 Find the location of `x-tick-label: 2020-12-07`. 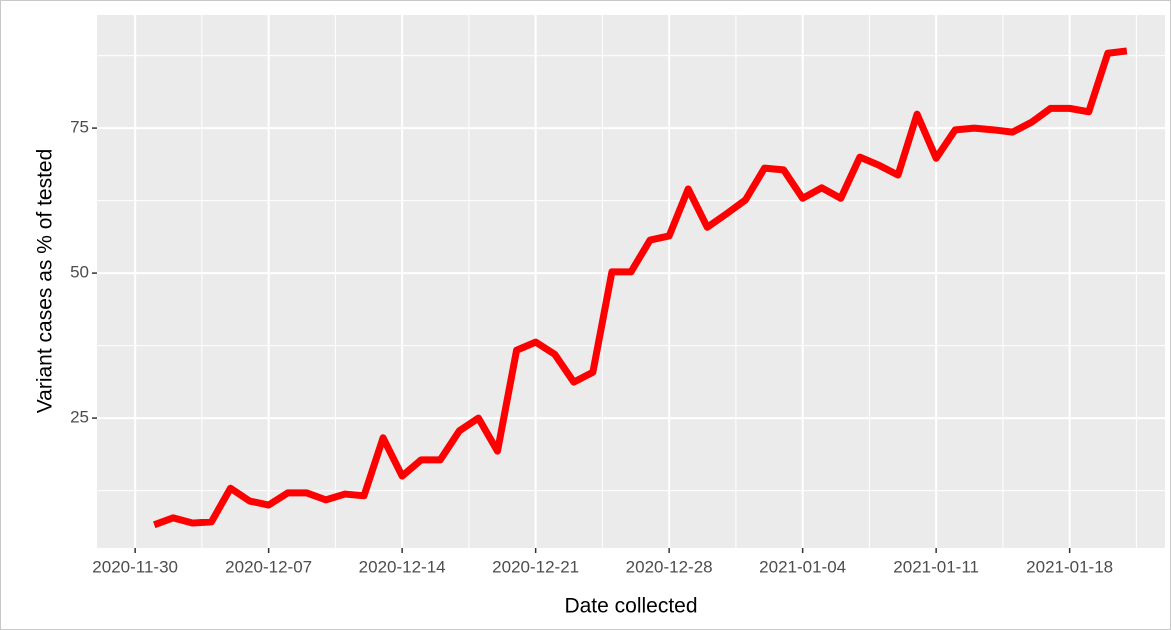

x-tick-label: 2020-12-07 is located at coordinates (268, 566).